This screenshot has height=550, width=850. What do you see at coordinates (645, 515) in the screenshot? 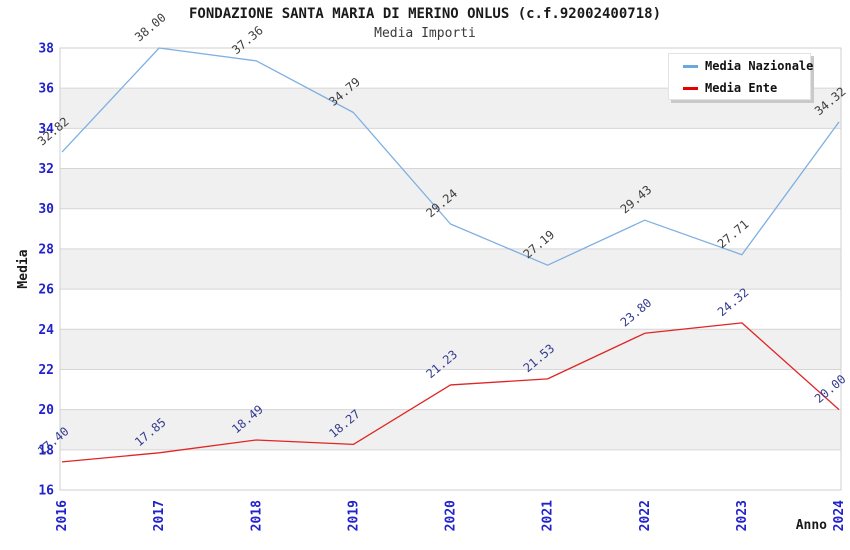
I see `x-tick-label: 2022` at bounding box center [645, 515].